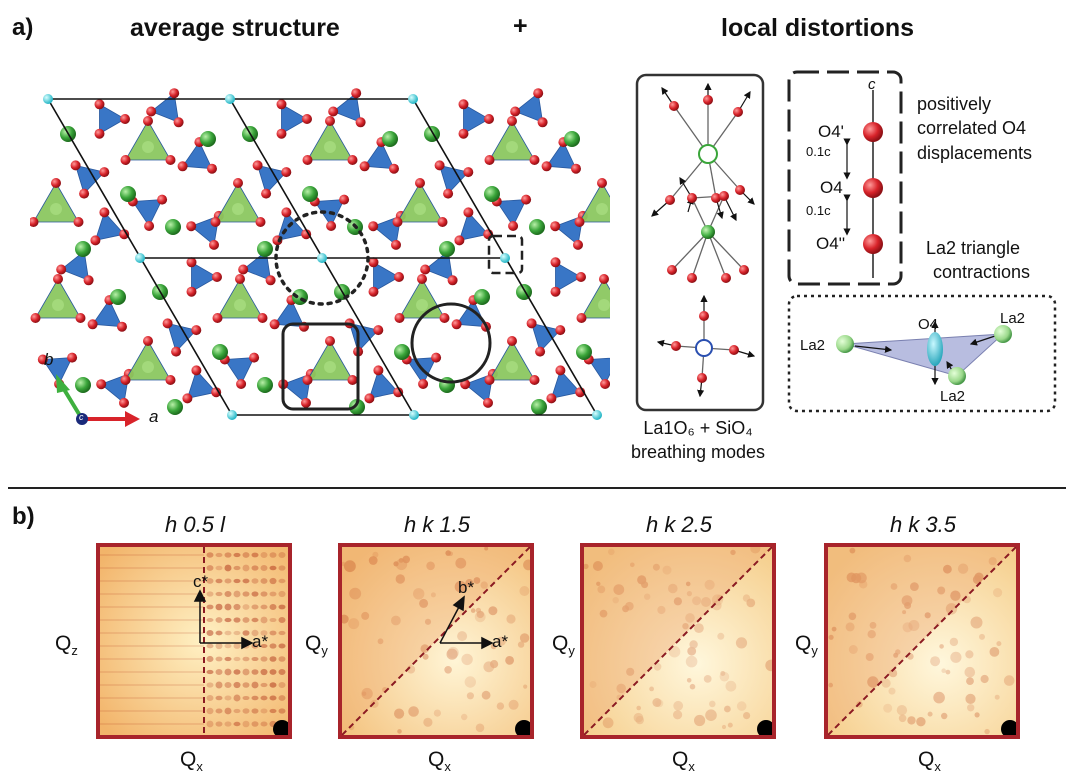  Describe the element at coordinates (683, 761) in the screenshot. I see `map-xlabel-3: Qx` at that location.